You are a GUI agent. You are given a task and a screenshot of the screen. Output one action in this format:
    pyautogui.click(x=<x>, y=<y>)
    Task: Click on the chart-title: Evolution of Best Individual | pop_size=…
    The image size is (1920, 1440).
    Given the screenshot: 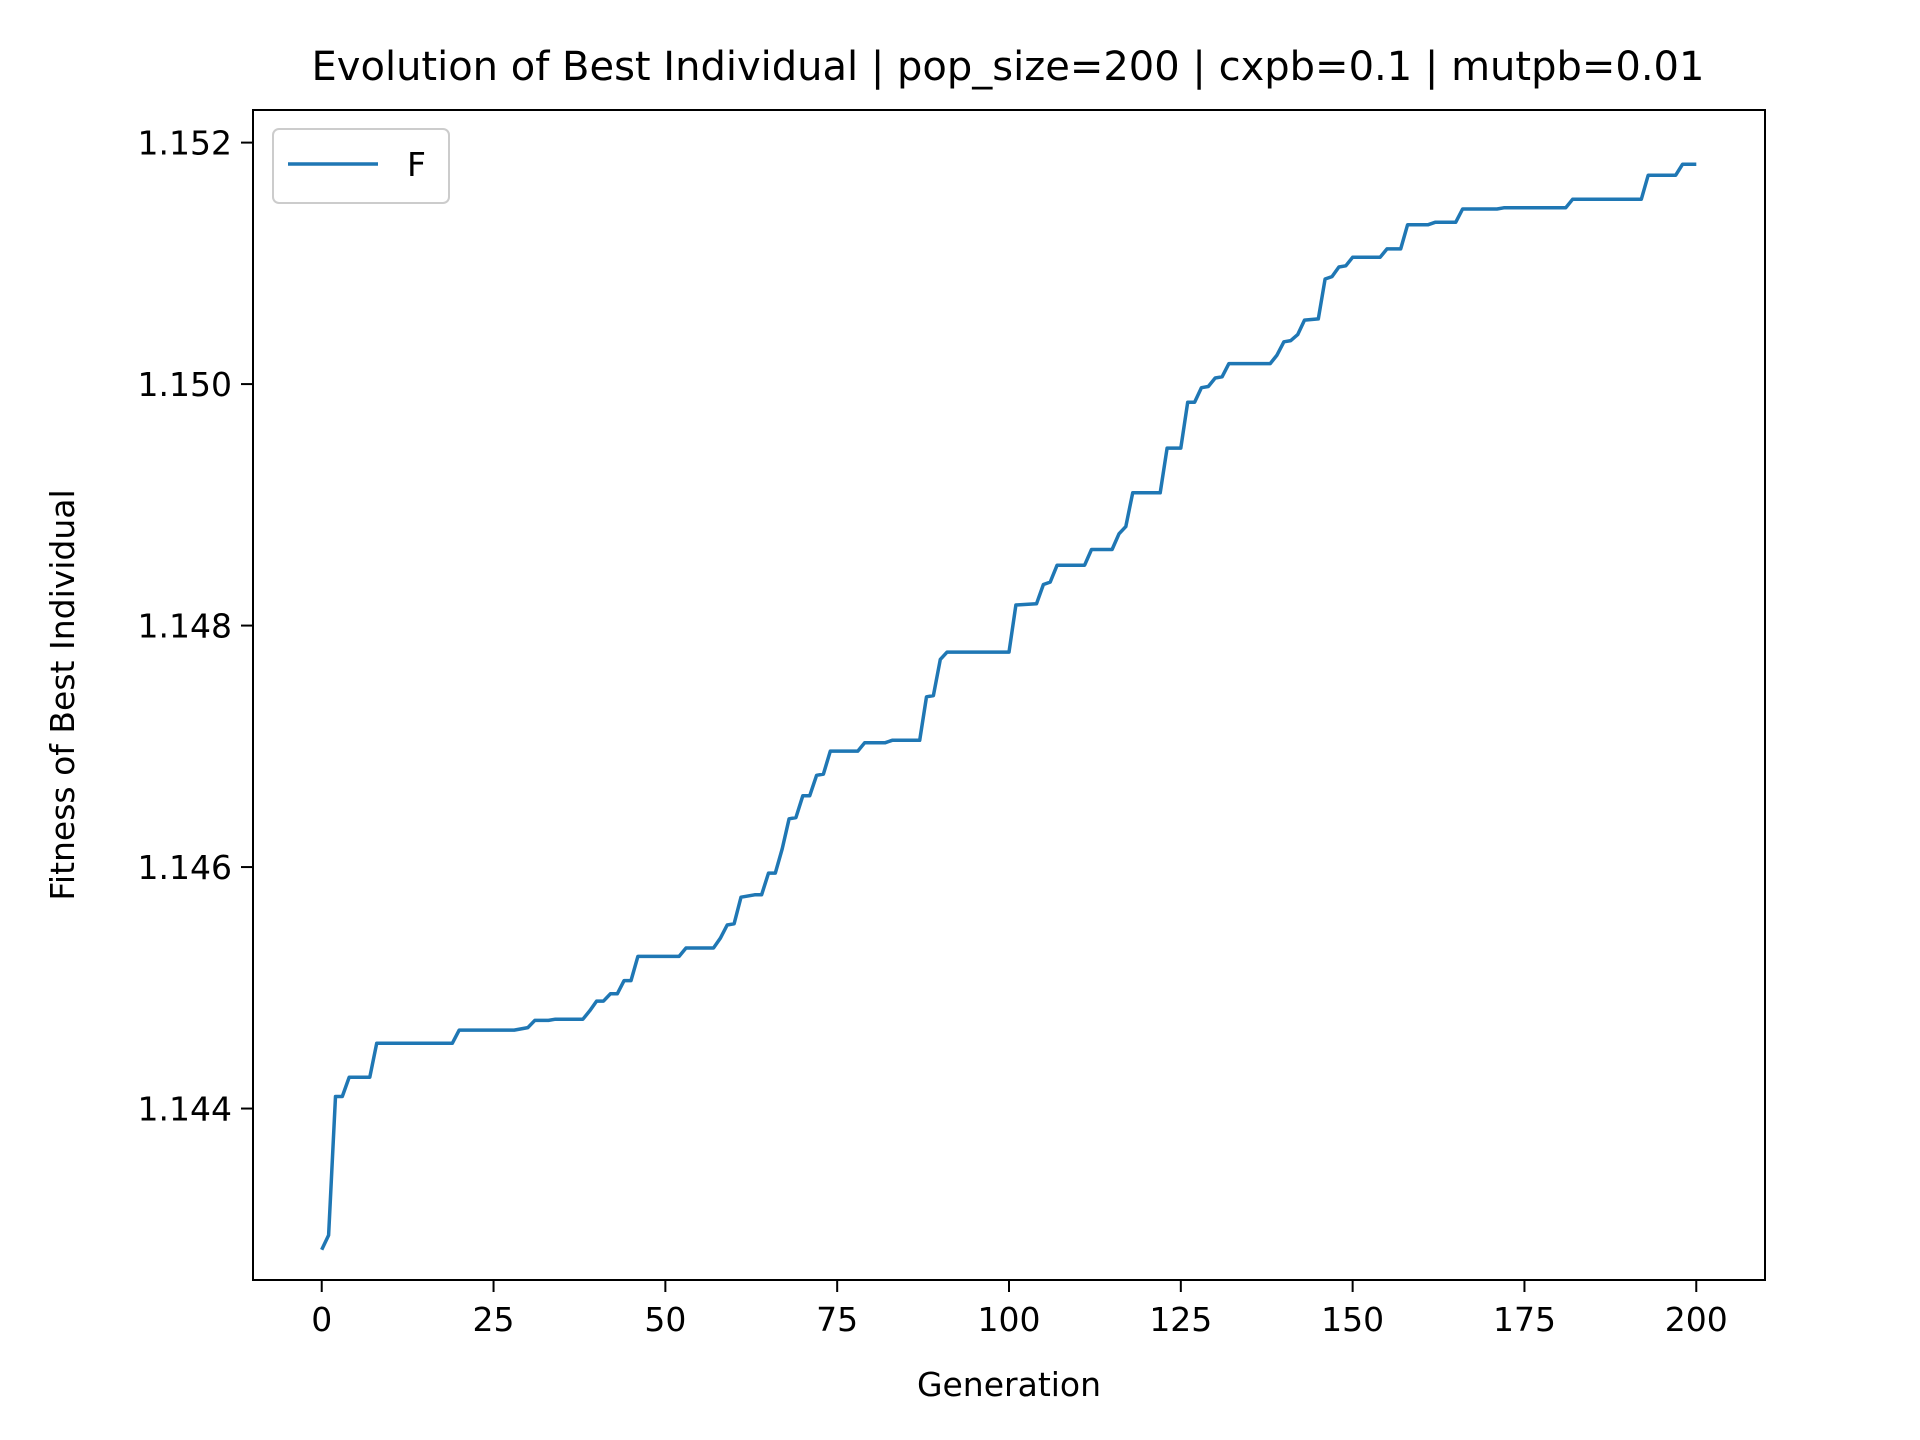 What is the action you would take?
    pyautogui.click(x=1008, y=67)
    